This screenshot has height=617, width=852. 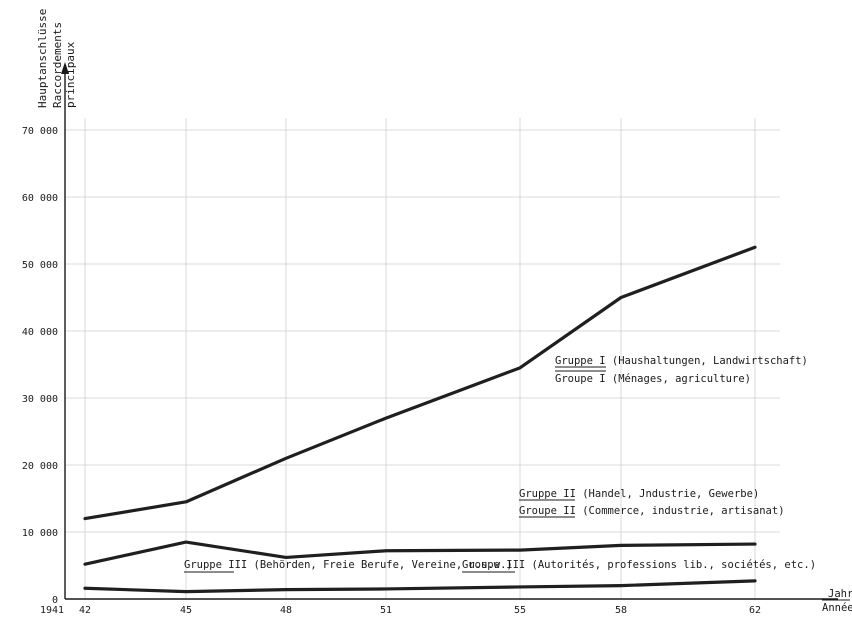 I want to click on series-2-label-de: Gruppe II (Handel, Jndustrie, Gewerbe), so click(x=639, y=494).